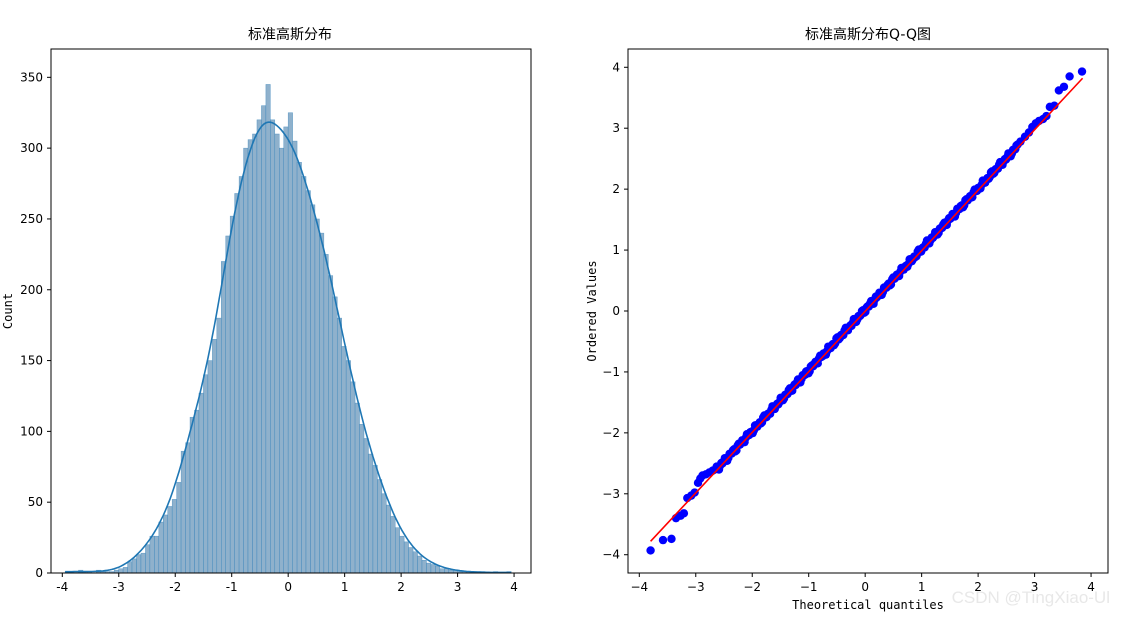 This screenshot has height=617, width=1124. I want to click on qq-title: 标准高斯分布Q-Q图, so click(868, 34).